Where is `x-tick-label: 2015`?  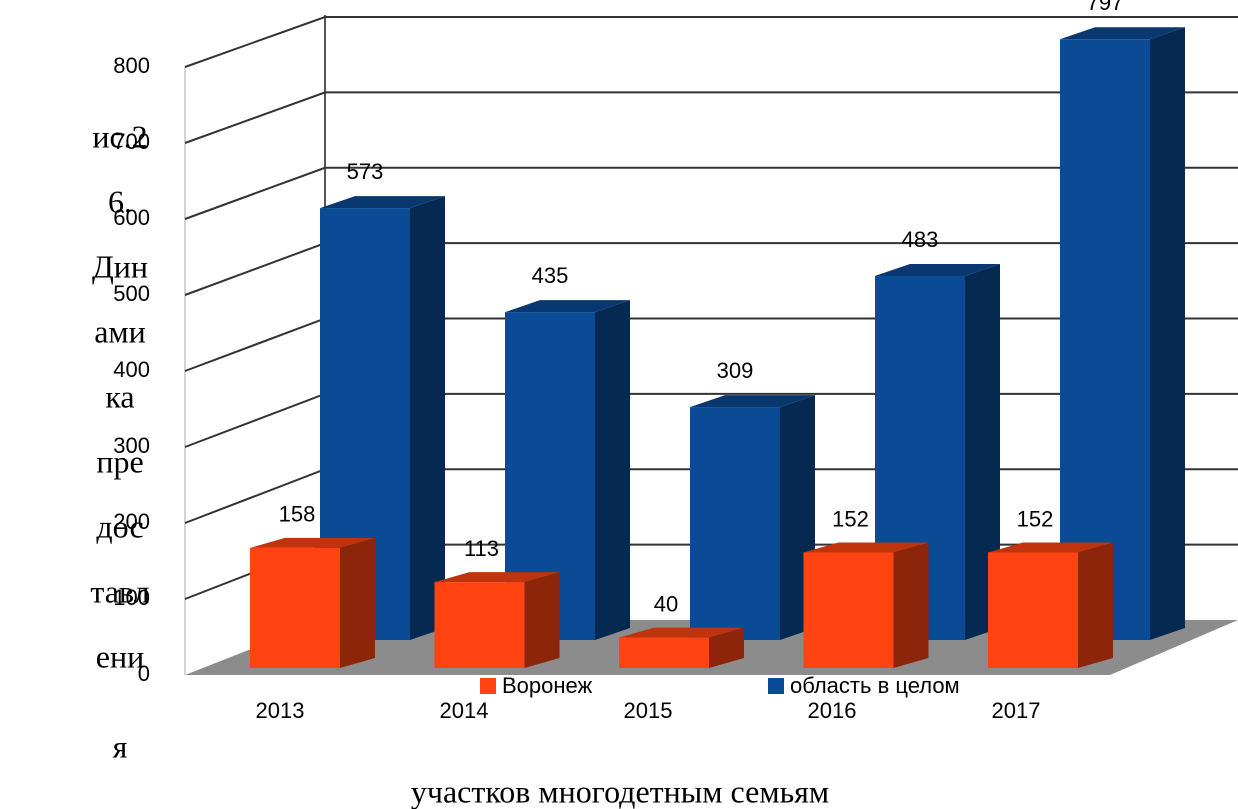
x-tick-label: 2015 is located at coordinates (648, 710).